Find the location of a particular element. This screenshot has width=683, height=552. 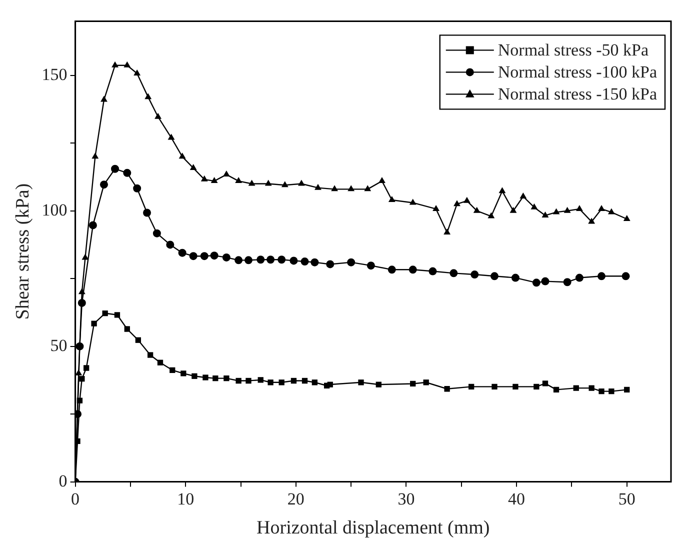

x-tick-label: 0 is located at coordinates (75, 498).